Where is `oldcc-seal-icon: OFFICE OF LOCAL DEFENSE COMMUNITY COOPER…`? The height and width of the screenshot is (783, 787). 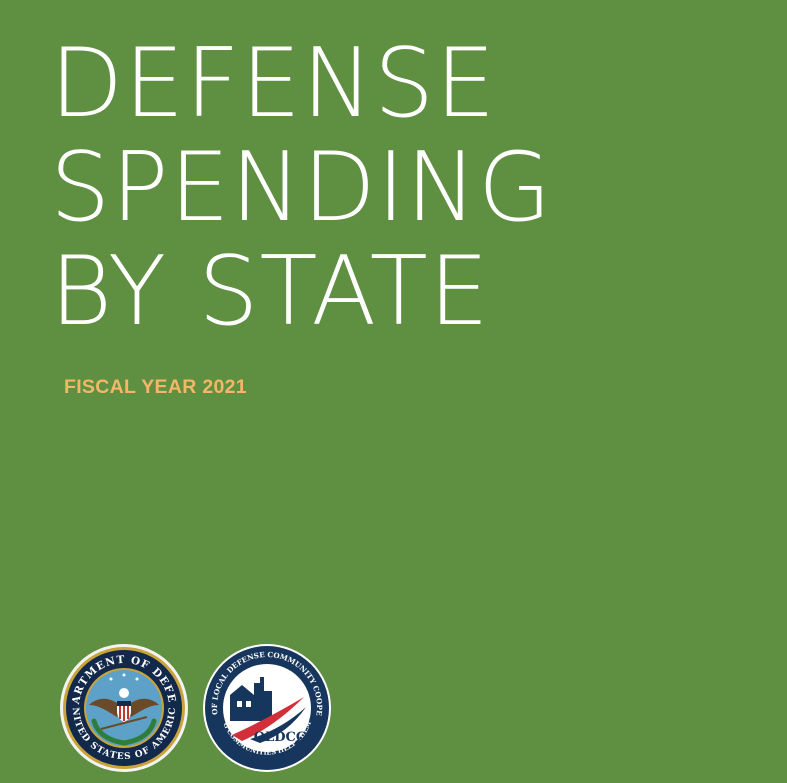
oldcc-seal-icon: OFFICE OF LOCAL DEFENSE COMMUNITY COOPER… is located at coordinates (266, 707).